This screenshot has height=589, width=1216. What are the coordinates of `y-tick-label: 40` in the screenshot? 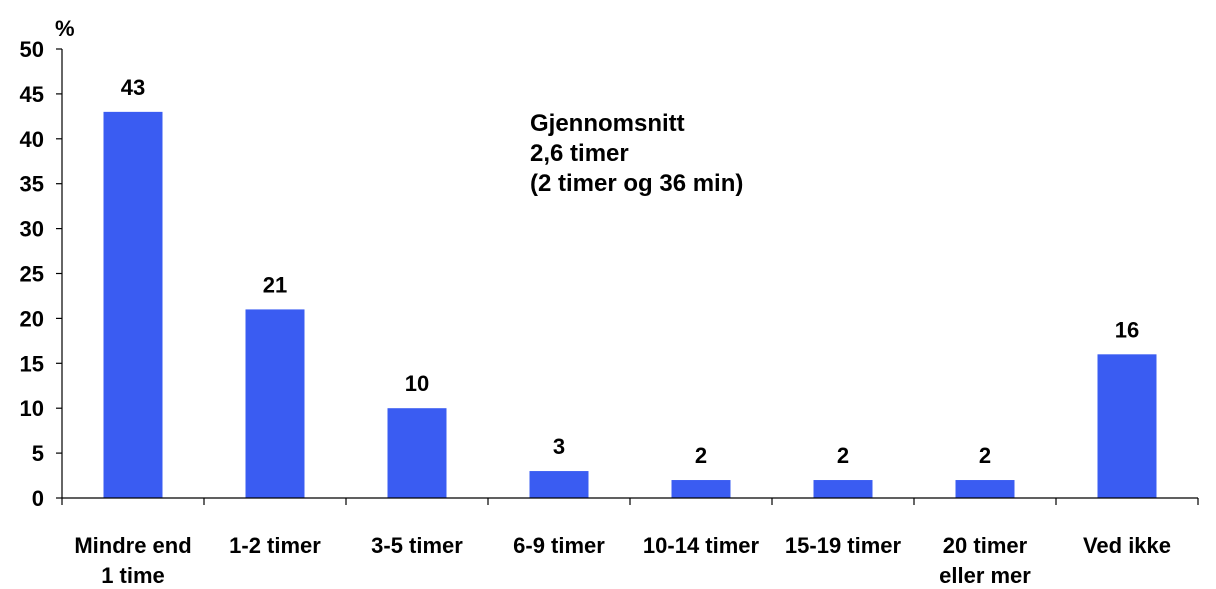 It's located at (32, 139).